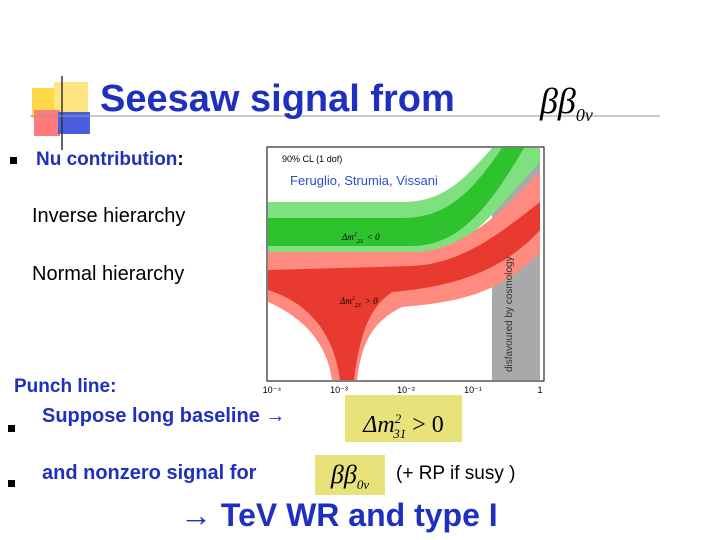 The width and height of the screenshot is (720, 540). What do you see at coordinates (473, 390) in the screenshot?
I see `x-tick-label: 10⁻¹` at bounding box center [473, 390].